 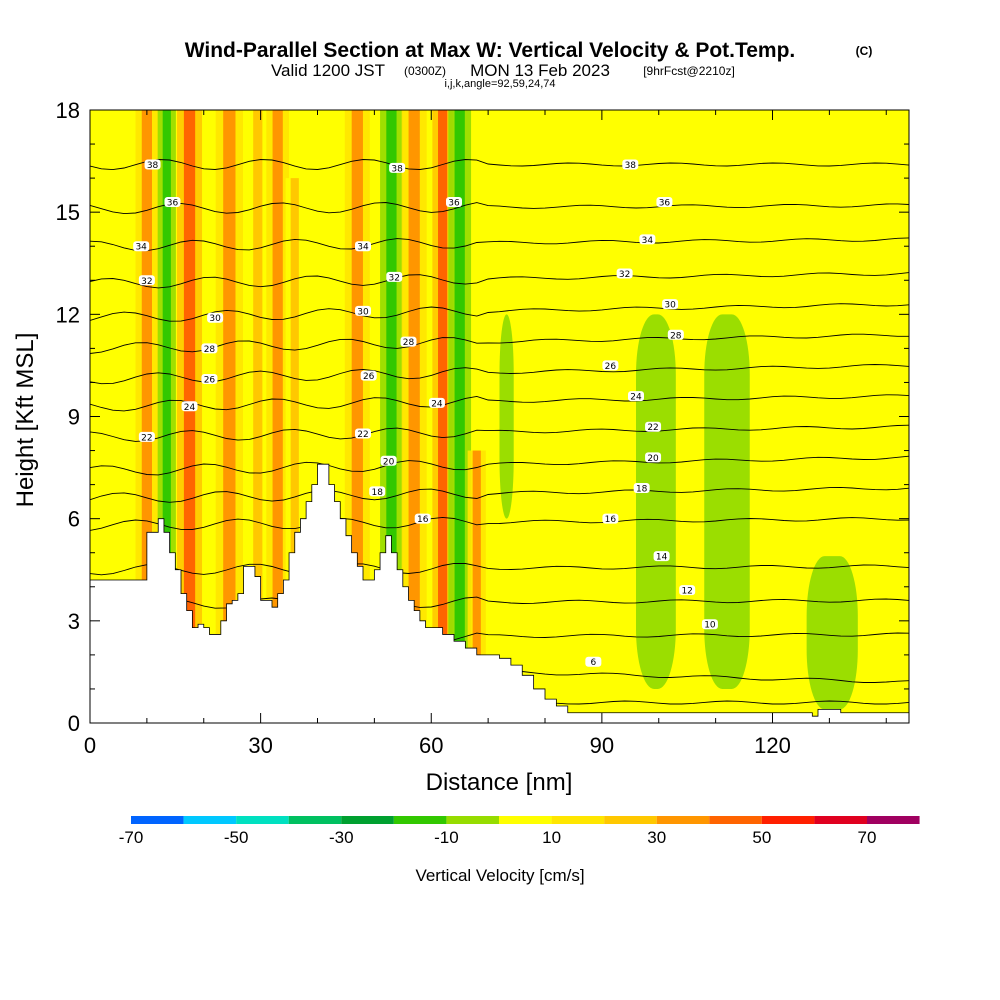 I want to click on colorbar-tick-label-7: 70, so click(x=867, y=837).